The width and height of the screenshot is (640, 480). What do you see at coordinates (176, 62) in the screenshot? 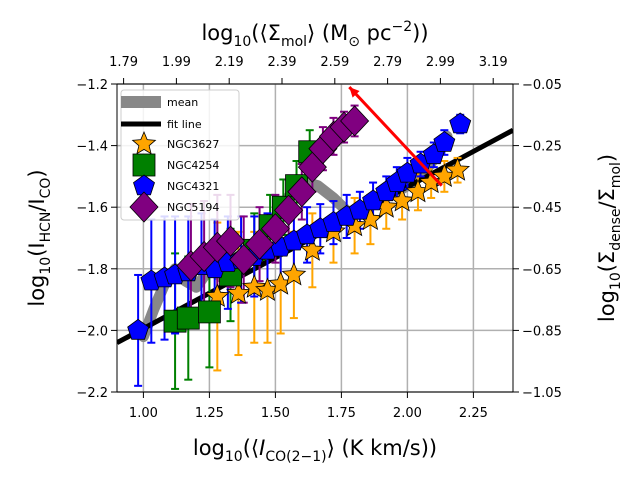
I see `top-tick-label: 1.99` at bounding box center [176, 62].